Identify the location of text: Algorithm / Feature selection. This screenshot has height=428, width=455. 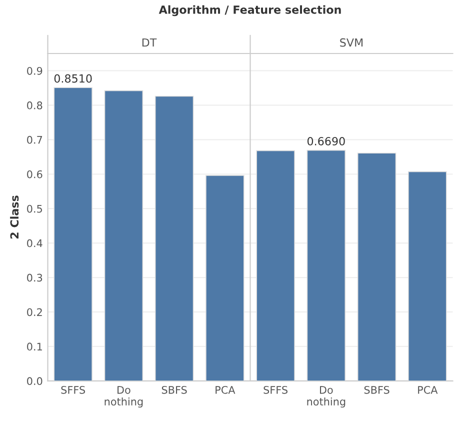
(249, 10).